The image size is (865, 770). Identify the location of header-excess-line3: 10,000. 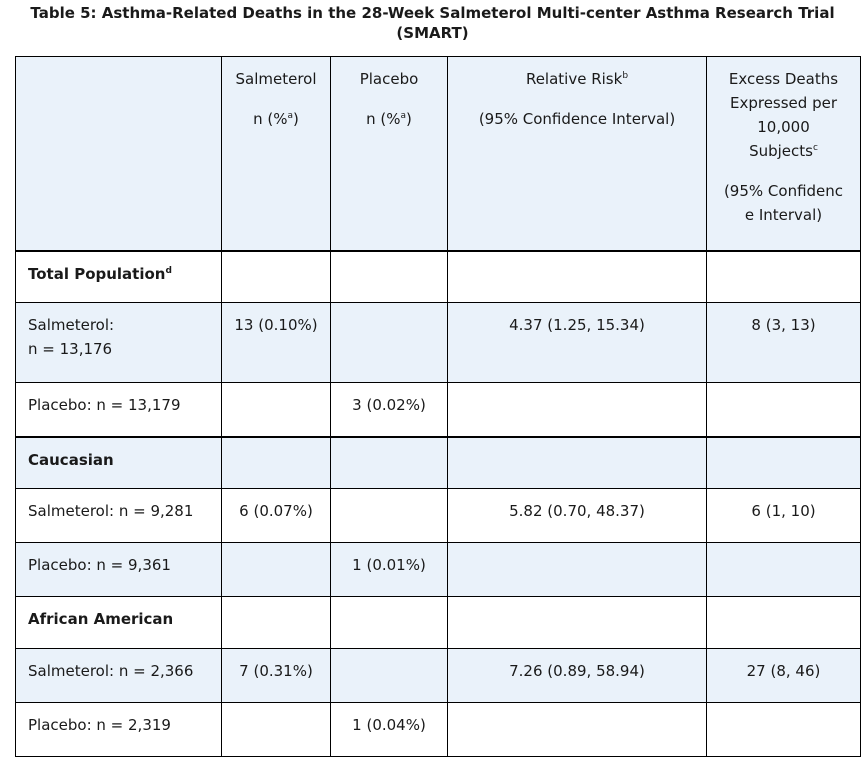
(783, 127).